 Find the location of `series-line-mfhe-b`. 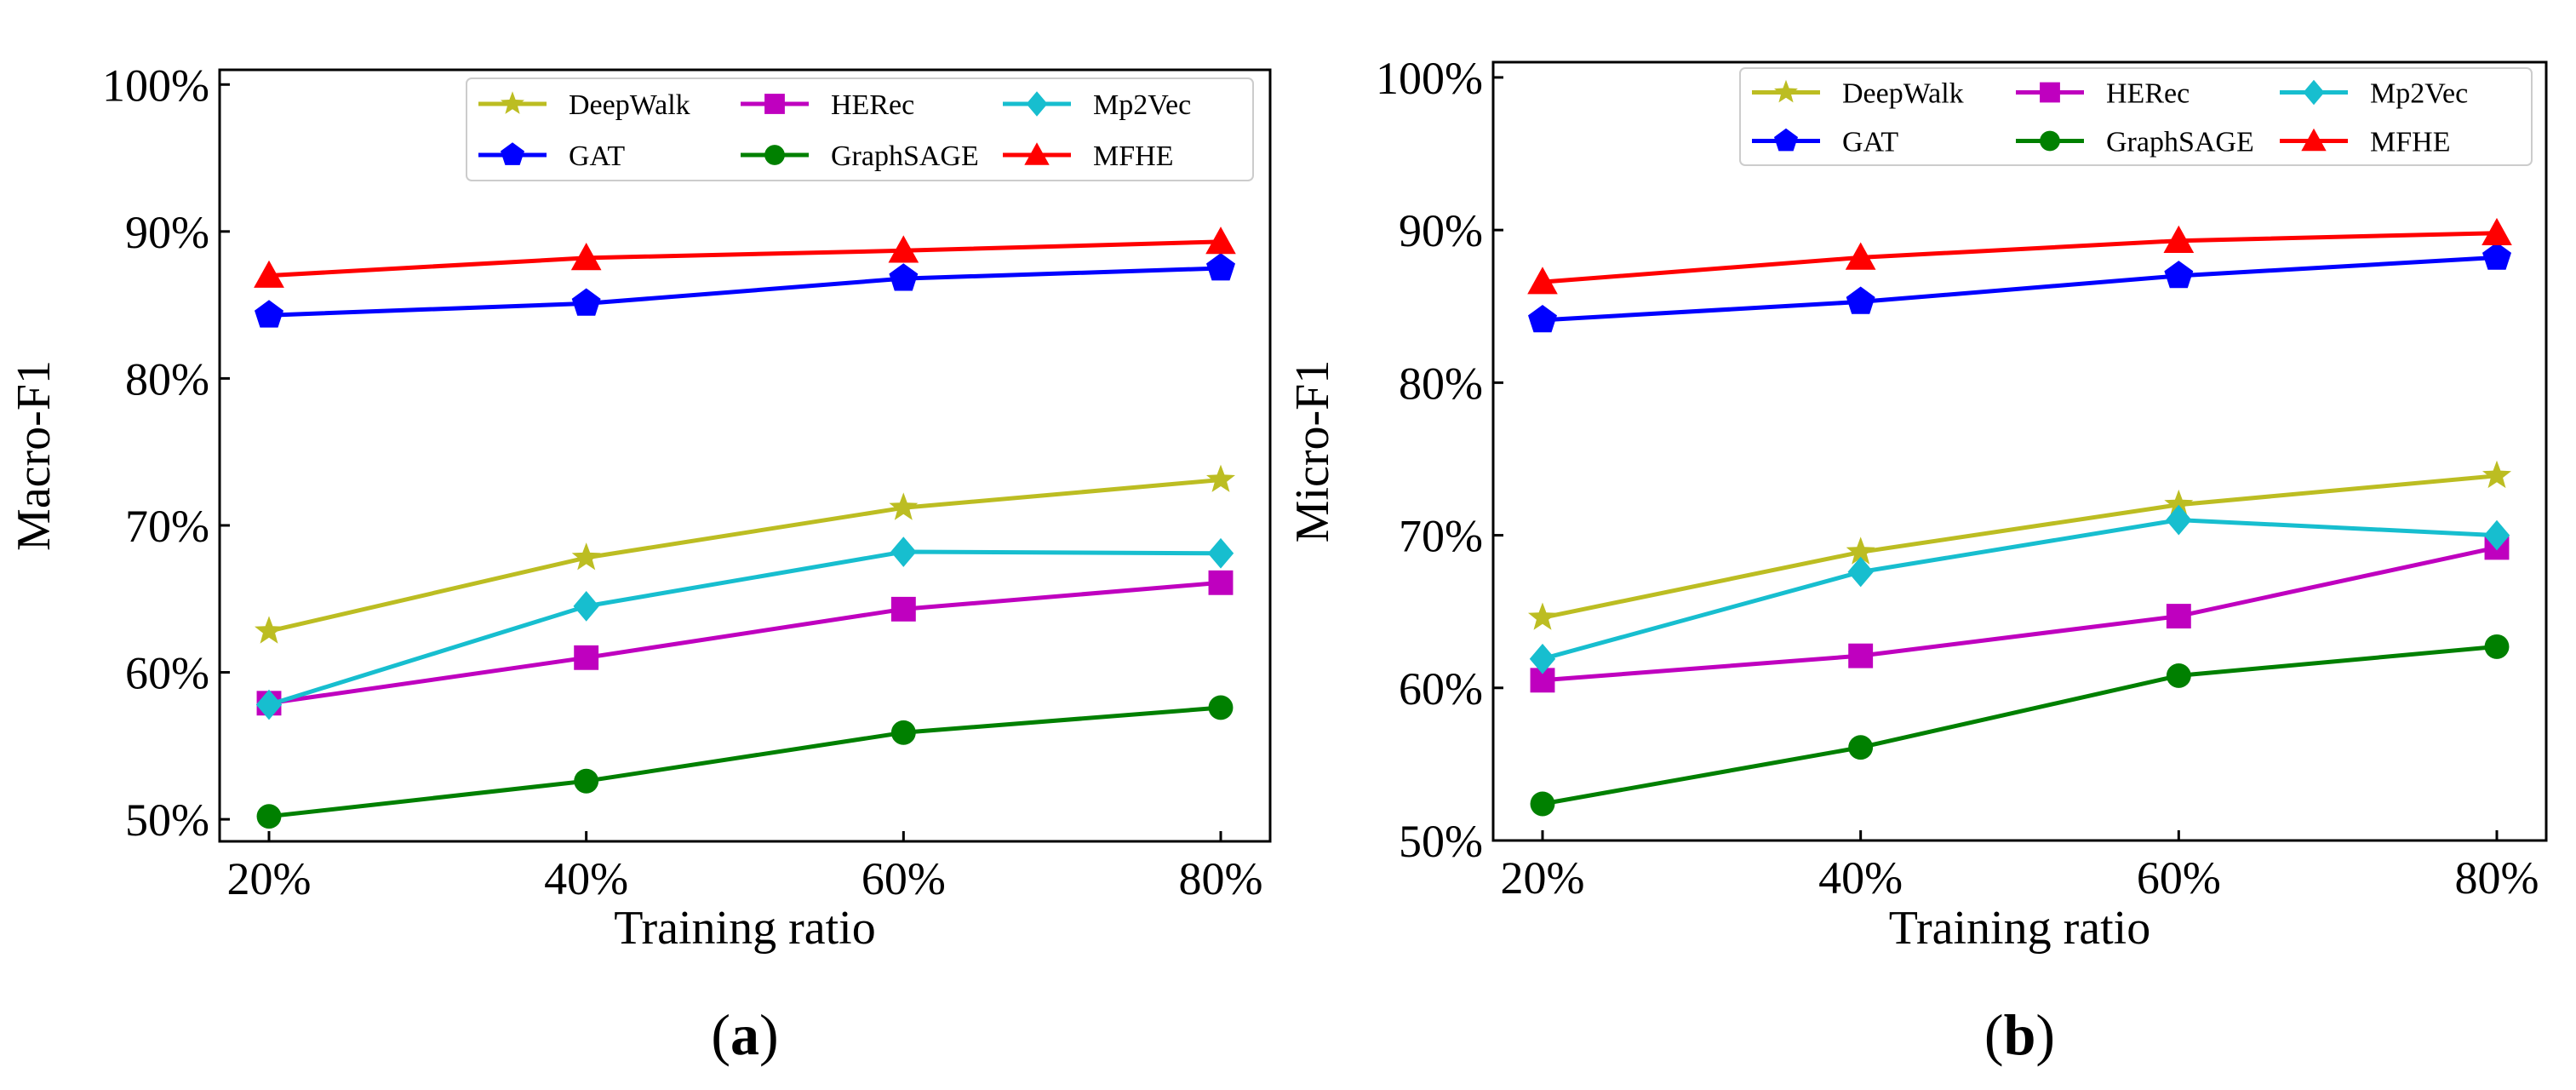

series-line-mfhe-b is located at coordinates (2020, 257).